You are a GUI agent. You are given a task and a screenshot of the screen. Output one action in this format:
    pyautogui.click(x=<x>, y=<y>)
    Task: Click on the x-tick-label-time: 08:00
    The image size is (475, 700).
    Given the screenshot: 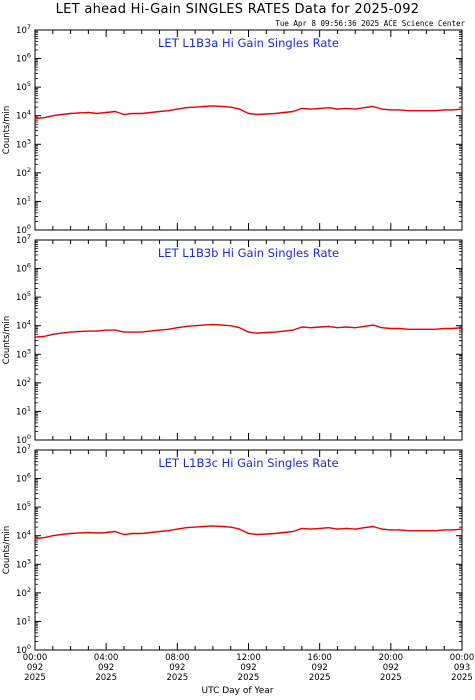 What is the action you would take?
    pyautogui.click(x=177, y=658)
    